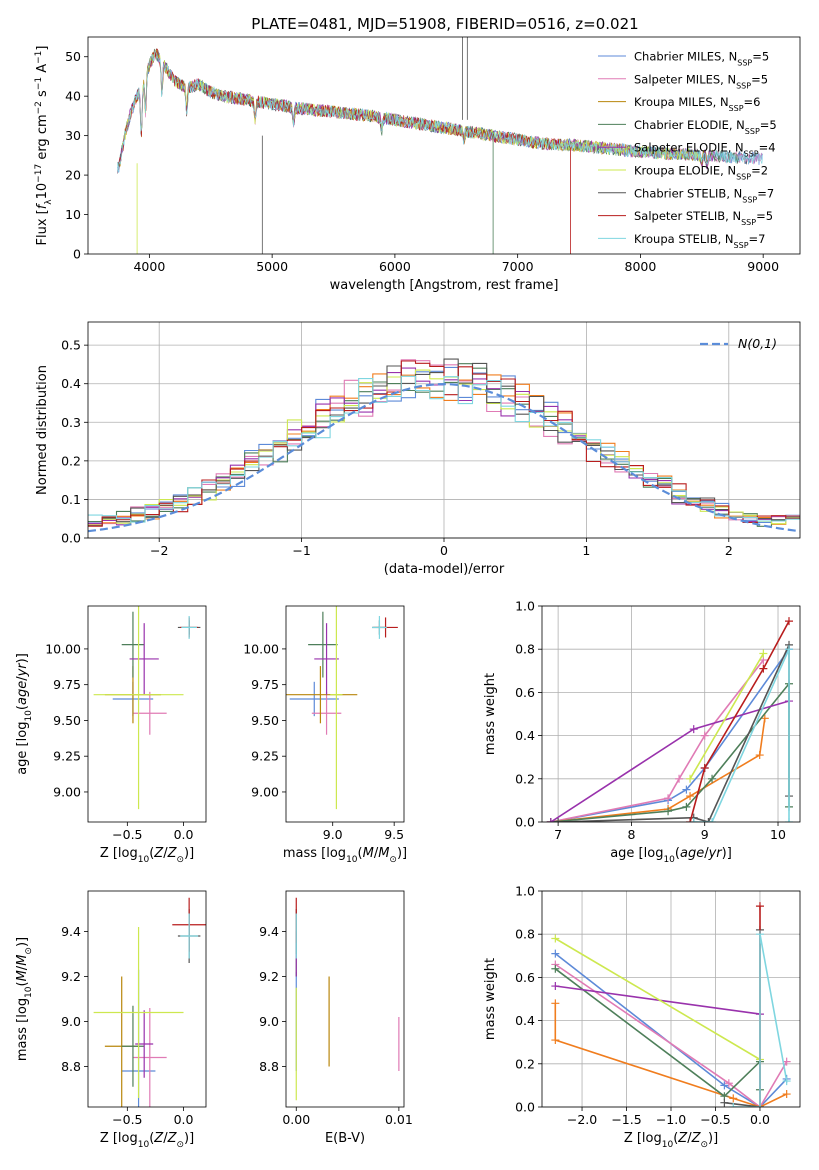  I want to click on x-tick-label: 10, so click(778, 834).